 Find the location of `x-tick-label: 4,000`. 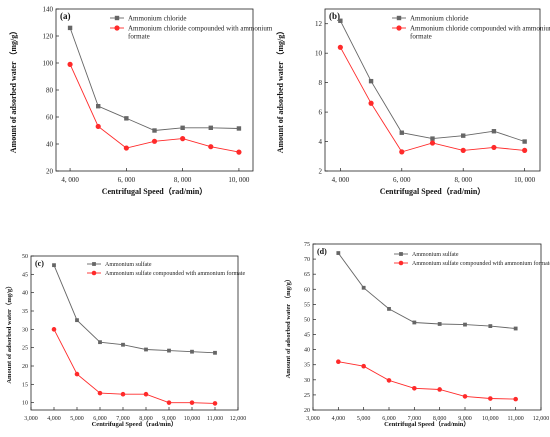

x-tick-label: 4,000 is located at coordinates (54, 419).